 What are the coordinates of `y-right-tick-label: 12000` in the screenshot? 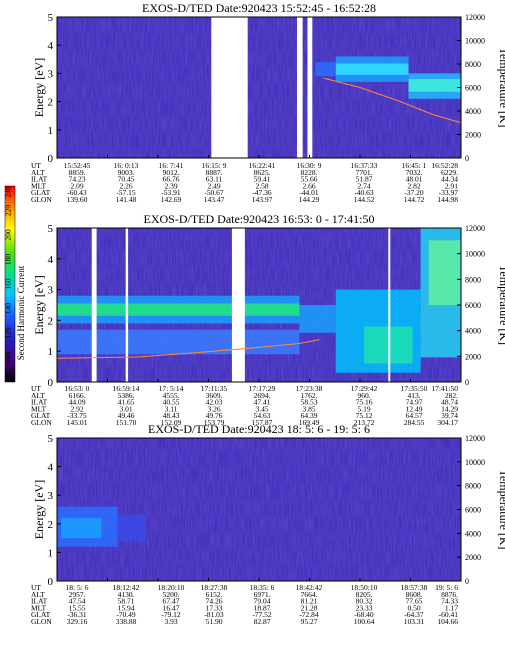 It's located at (475, 17).